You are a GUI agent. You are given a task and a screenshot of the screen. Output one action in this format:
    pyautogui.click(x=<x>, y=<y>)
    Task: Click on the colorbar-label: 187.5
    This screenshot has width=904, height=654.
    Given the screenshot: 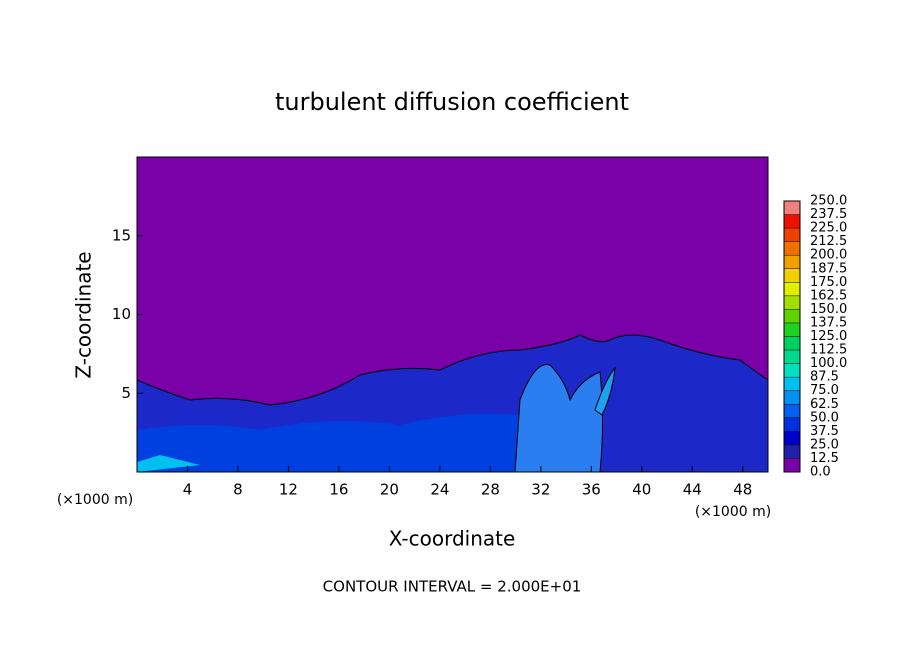 What is the action you would take?
    pyautogui.click(x=828, y=268)
    